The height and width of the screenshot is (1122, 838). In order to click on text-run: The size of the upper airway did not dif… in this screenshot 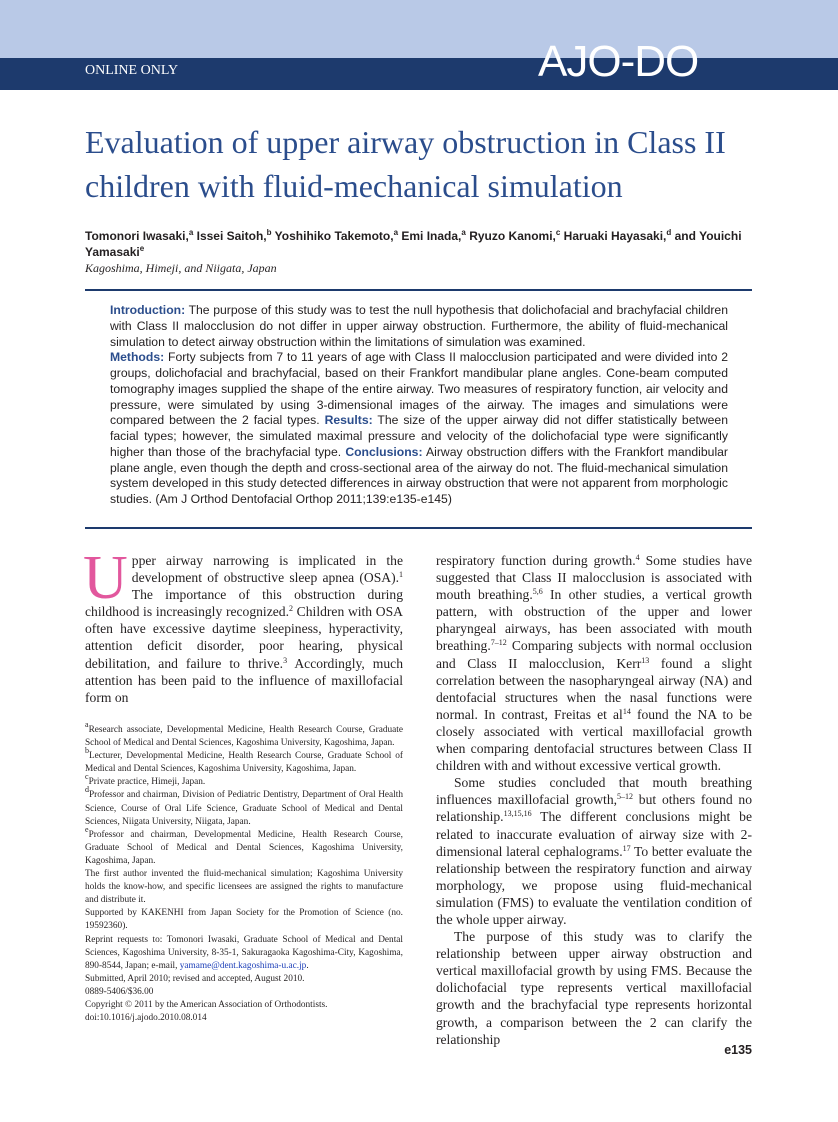, I will do `click(419, 436)`.